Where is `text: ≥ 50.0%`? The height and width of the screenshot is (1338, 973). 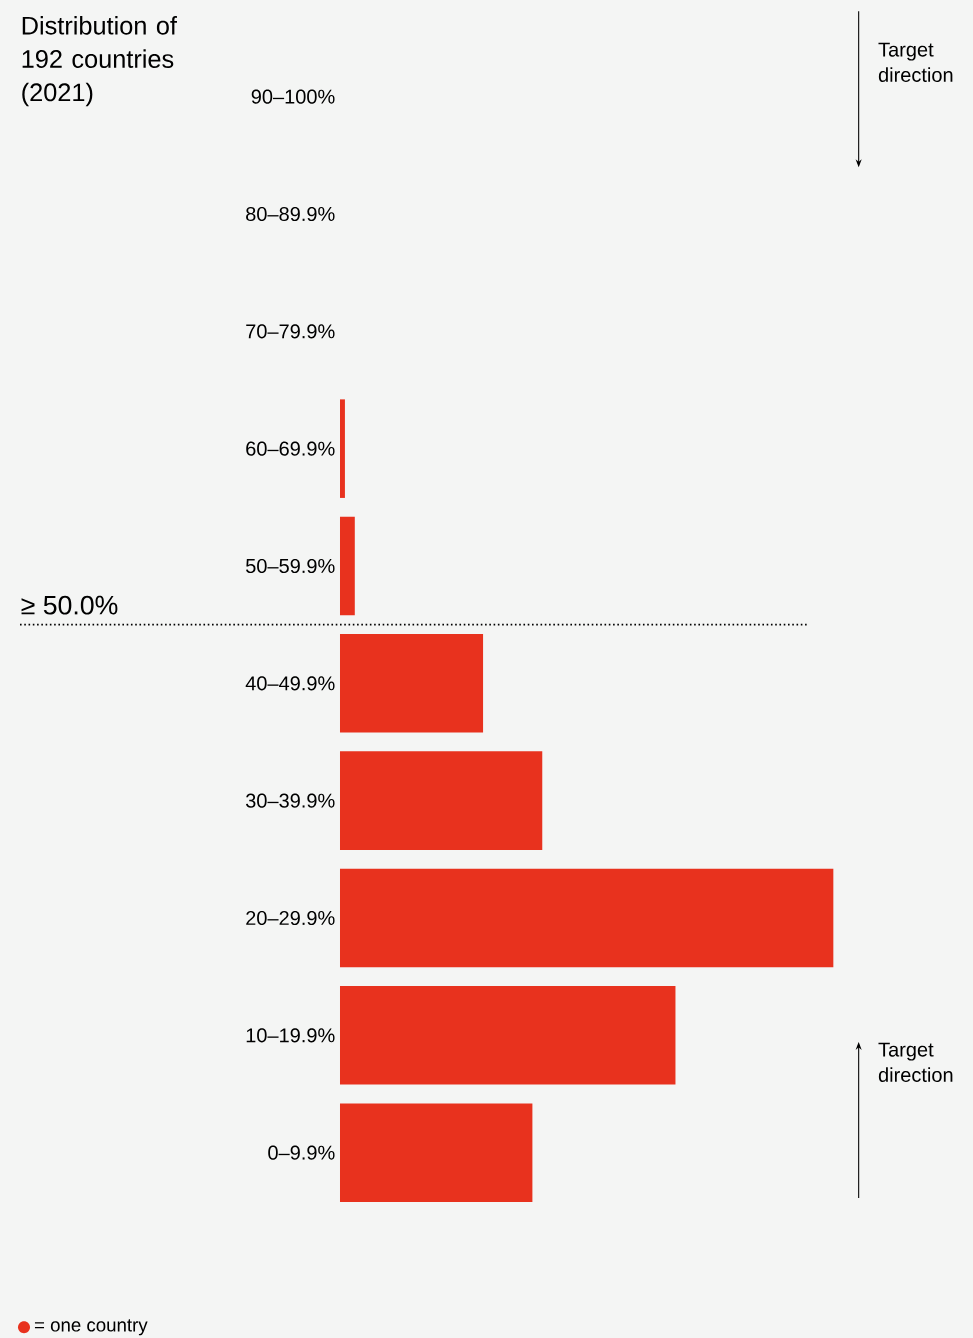
text: ≥ 50.0% is located at coordinates (69, 605).